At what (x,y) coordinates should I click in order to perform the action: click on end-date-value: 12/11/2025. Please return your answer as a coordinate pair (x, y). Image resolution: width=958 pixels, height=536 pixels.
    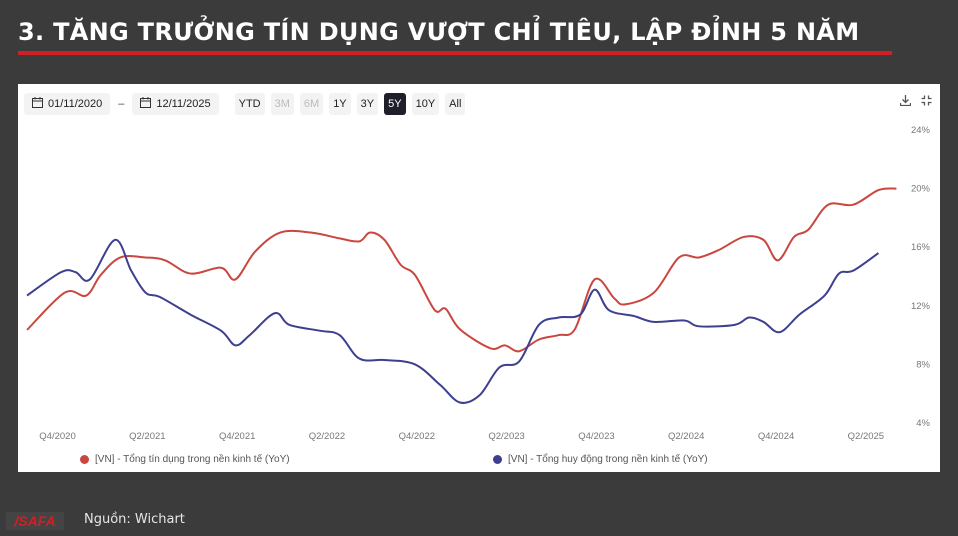
    Looking at the image, I should click on (183, 104).